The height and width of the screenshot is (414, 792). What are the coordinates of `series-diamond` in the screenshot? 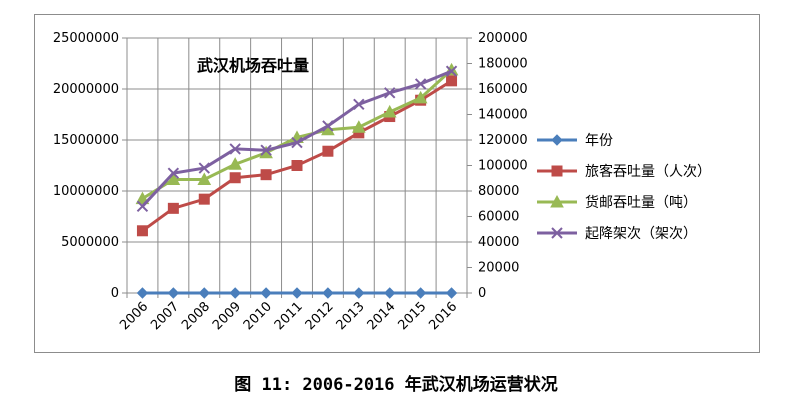 It's located at (297, 293).